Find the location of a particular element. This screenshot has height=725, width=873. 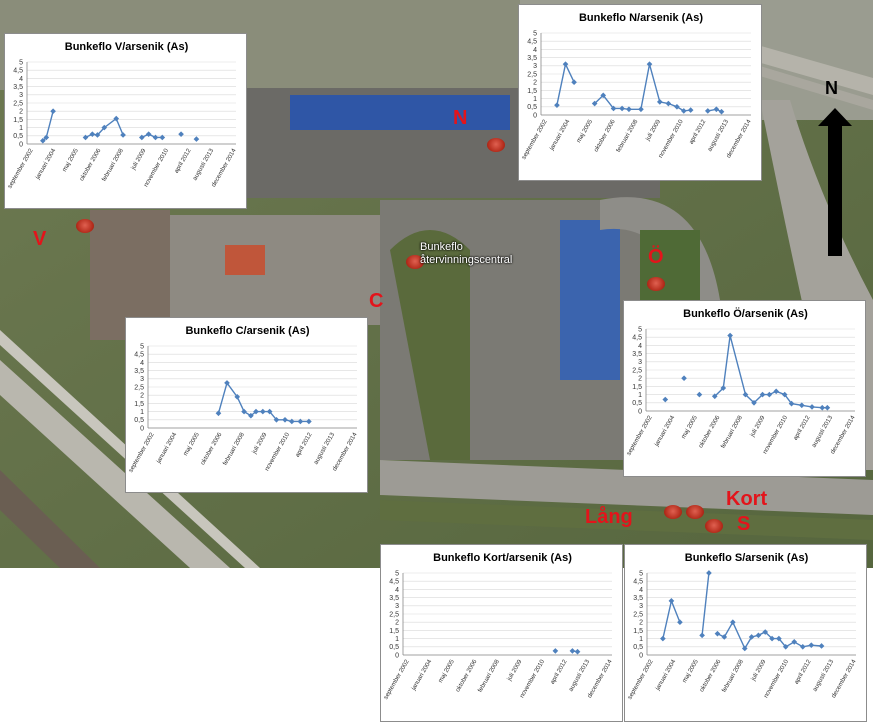

map-label-c: C is located at coordinates (376, 301).